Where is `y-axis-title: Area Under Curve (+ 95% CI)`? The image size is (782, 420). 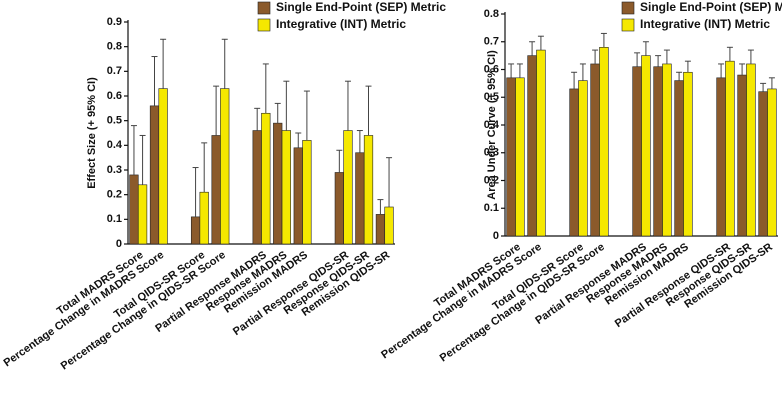 y-axis-title: Area Under Curve (+ 95% CI) is located at coordinates (492, 125).